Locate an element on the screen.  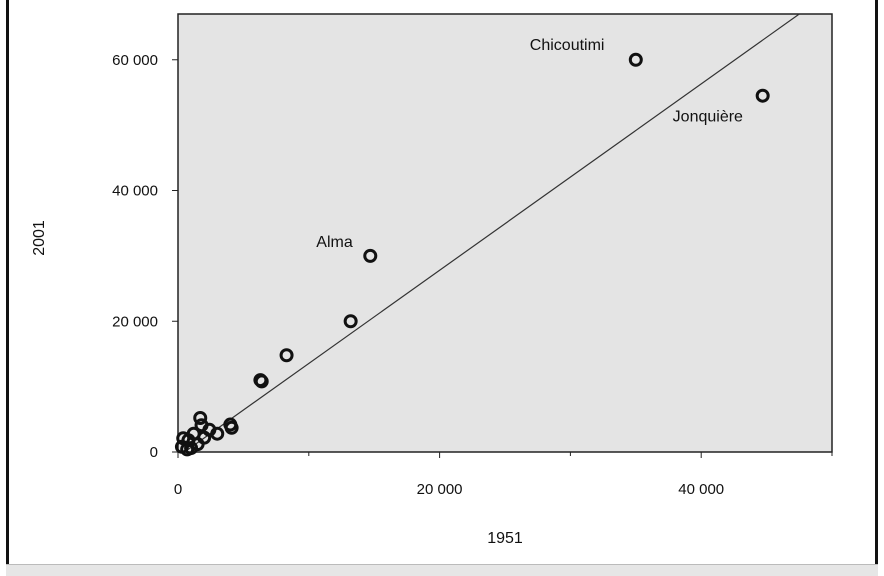
x-tick-label: 20 000 is located at coordinates (440, 489).